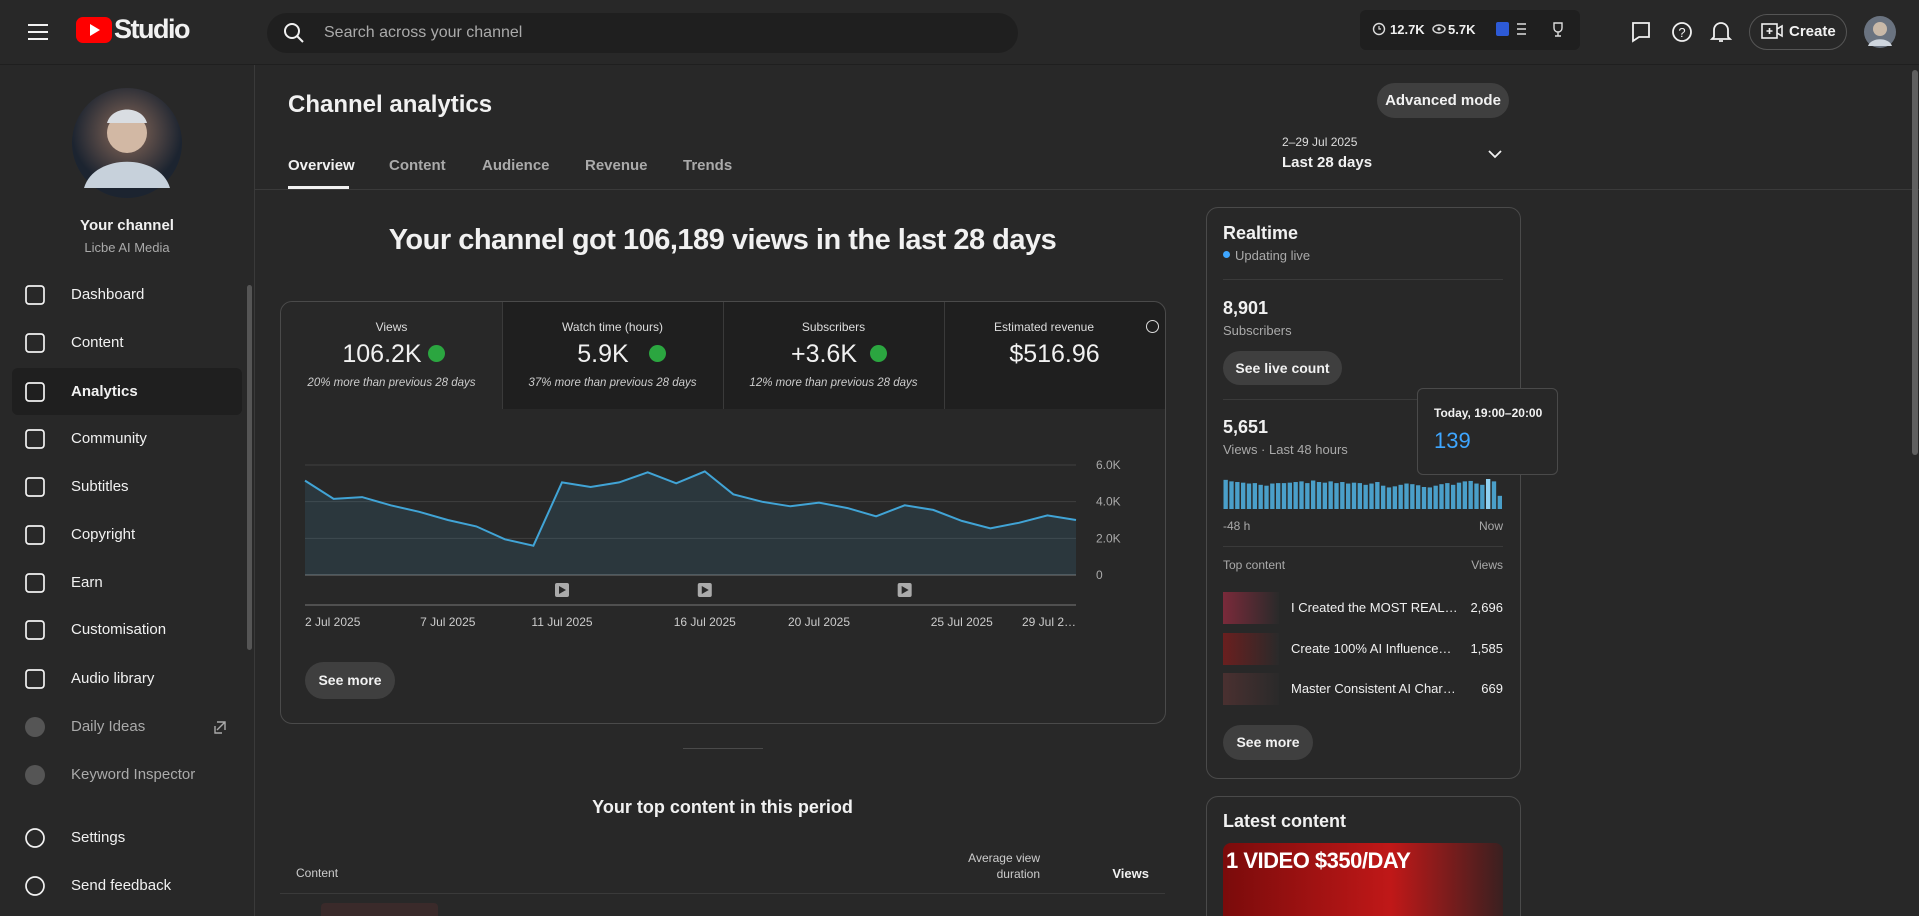 Image resolution: width=1919 pixels, height=916 pixels. I want to click on see-live-count: See live count, so click(1282, 368).